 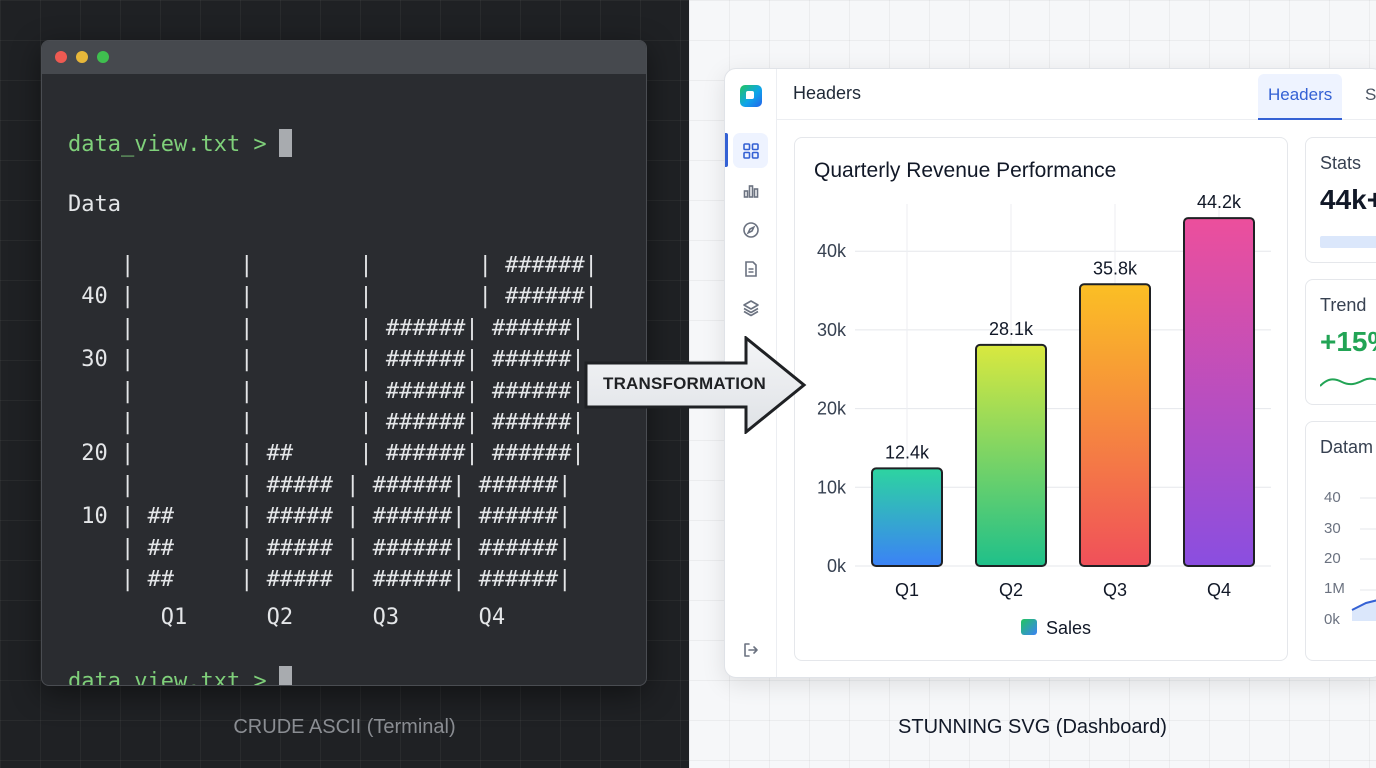 I want to click on terminal-prompt: data_view.txt >, so click(x=180, y=143).